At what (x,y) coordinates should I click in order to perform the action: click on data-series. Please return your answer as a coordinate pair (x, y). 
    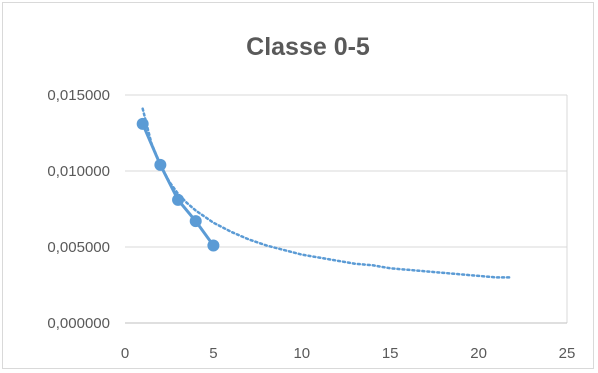
    Looking at the image, I should click on (178, 184).